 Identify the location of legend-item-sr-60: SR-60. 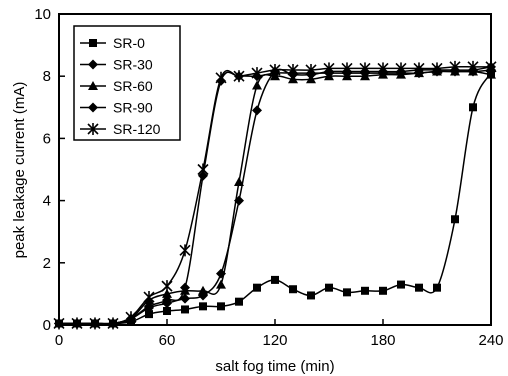
(116, 86).